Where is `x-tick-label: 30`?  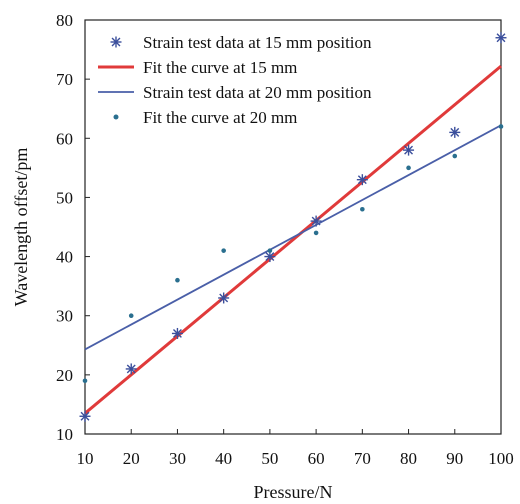 x-tick-label: 30 is located at coordinates (177, 458).